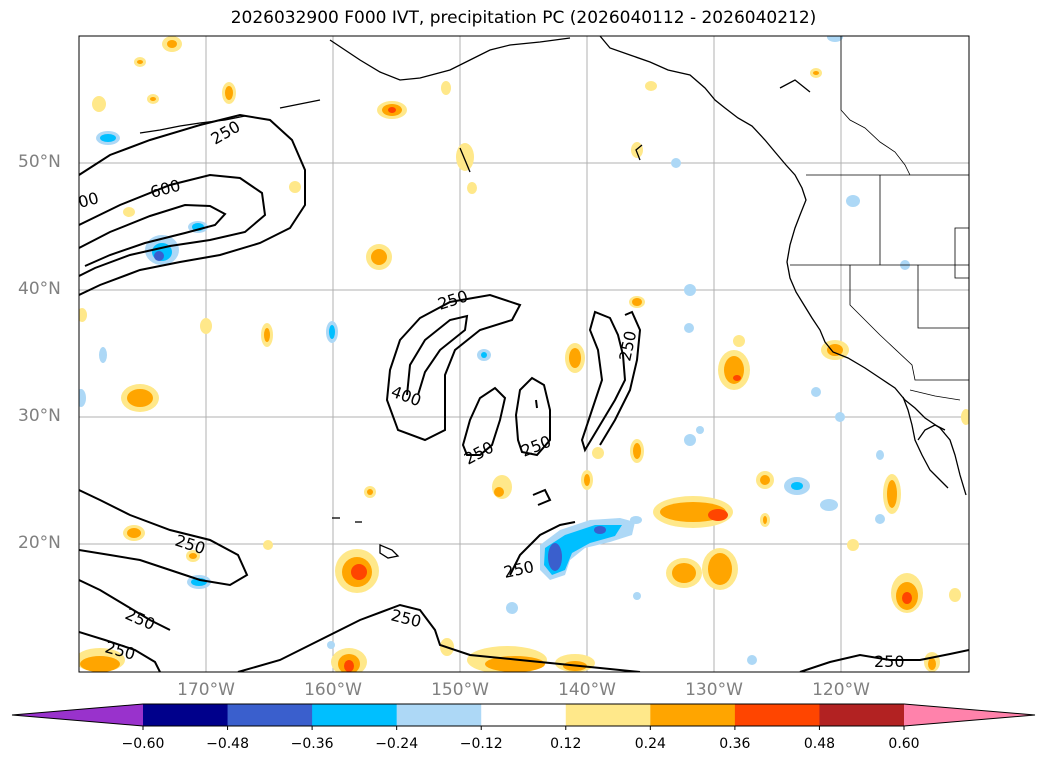 This screenshot has width=1047, height=765. I want to click on lon-label: 160°W, so click(333, 690).